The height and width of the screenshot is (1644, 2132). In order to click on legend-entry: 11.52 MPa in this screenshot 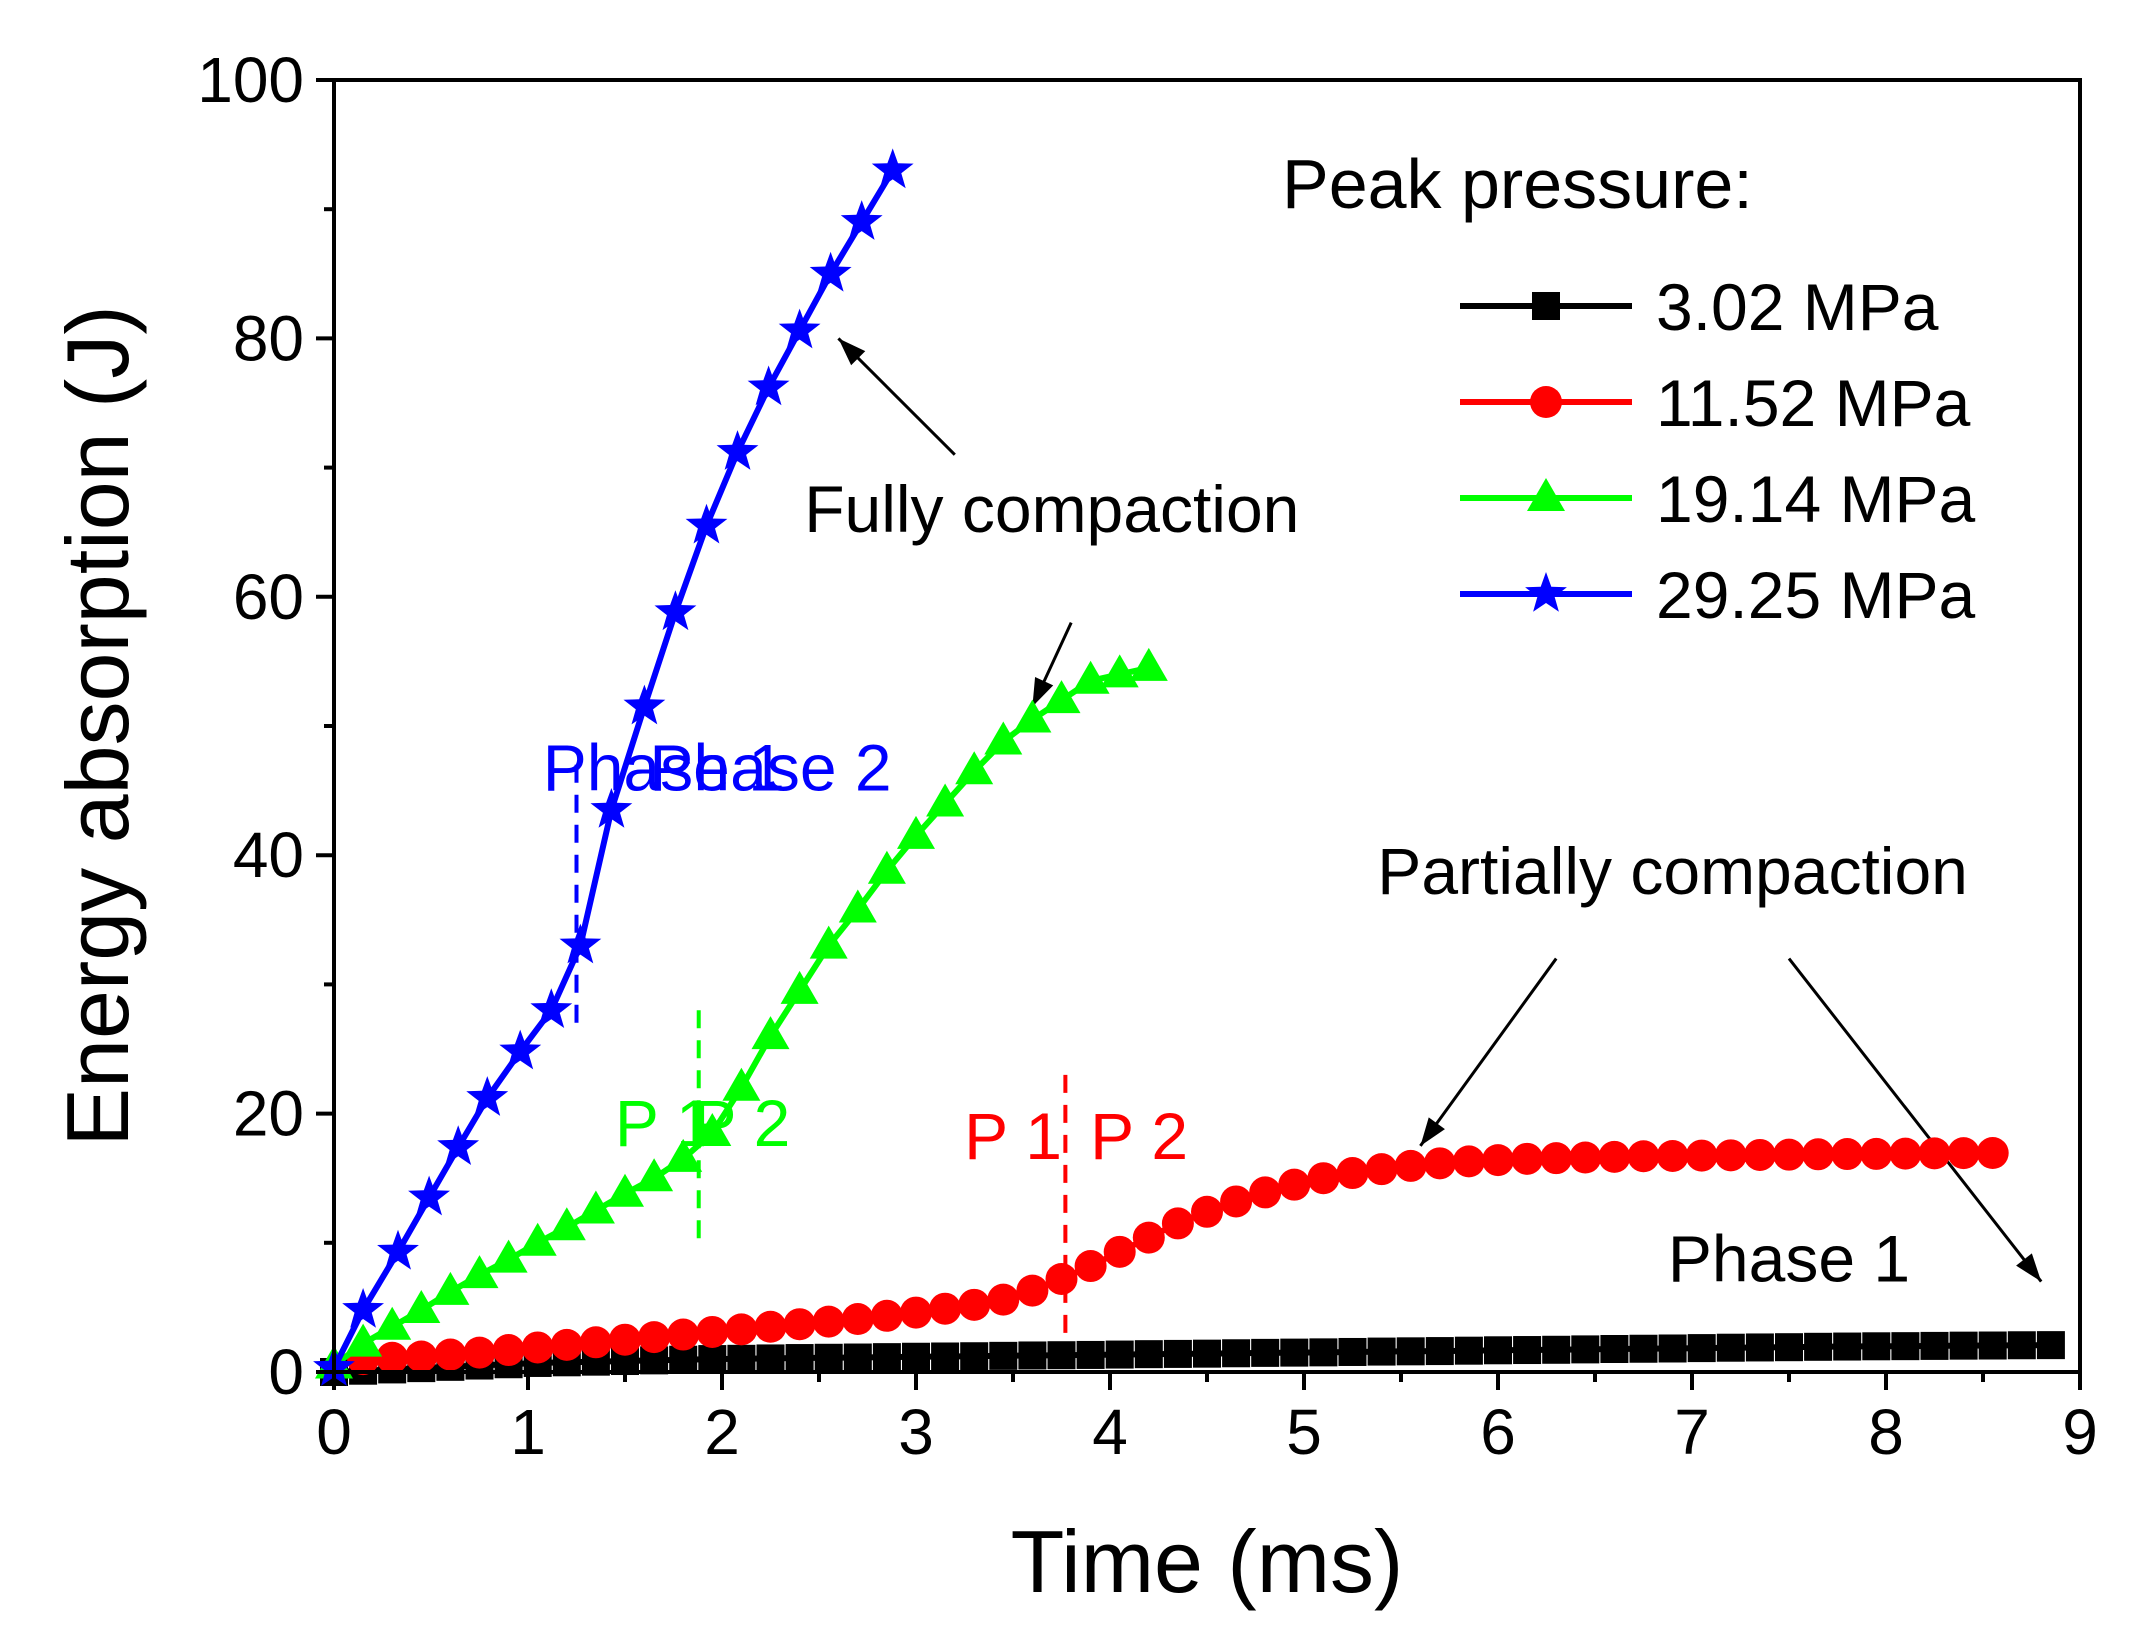, I will do `click(1715, 403)`.